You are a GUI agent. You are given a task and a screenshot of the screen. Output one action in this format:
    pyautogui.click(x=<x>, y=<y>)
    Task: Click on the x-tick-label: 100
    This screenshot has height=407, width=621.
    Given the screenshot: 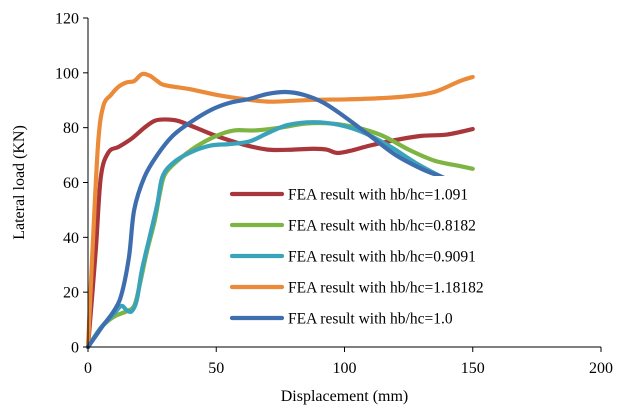 What is the action you would take?
    pyautogui.click(x=345, y=368)
    